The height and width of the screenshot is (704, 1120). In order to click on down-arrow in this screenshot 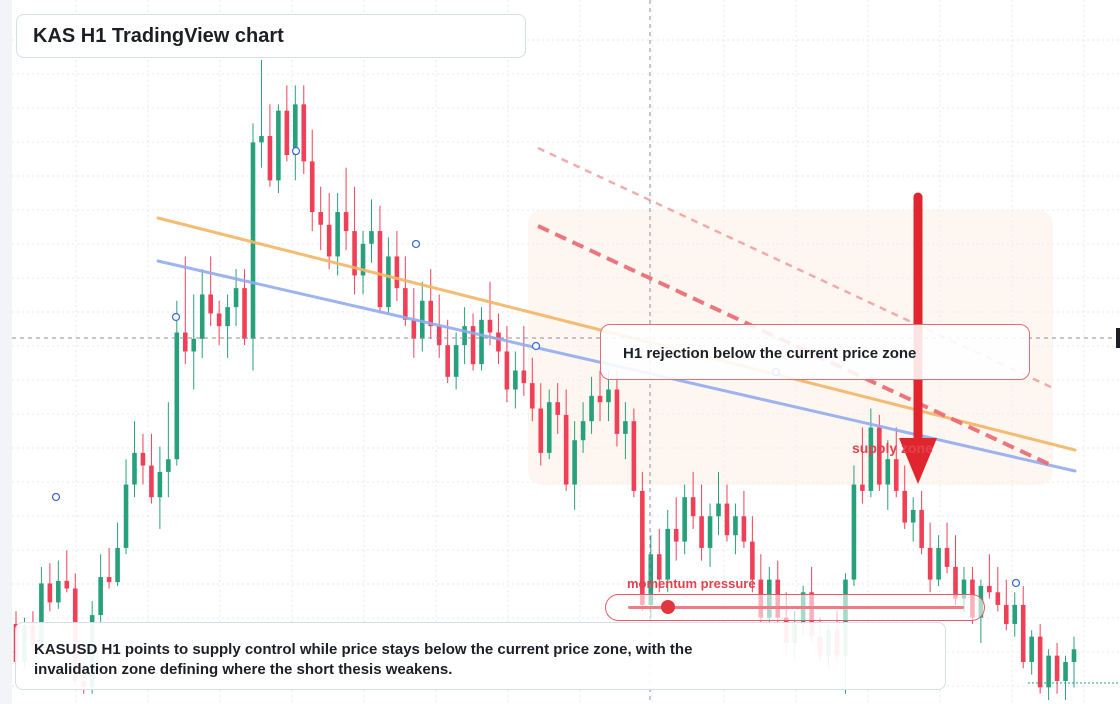, I will do `click(918, 338)`.